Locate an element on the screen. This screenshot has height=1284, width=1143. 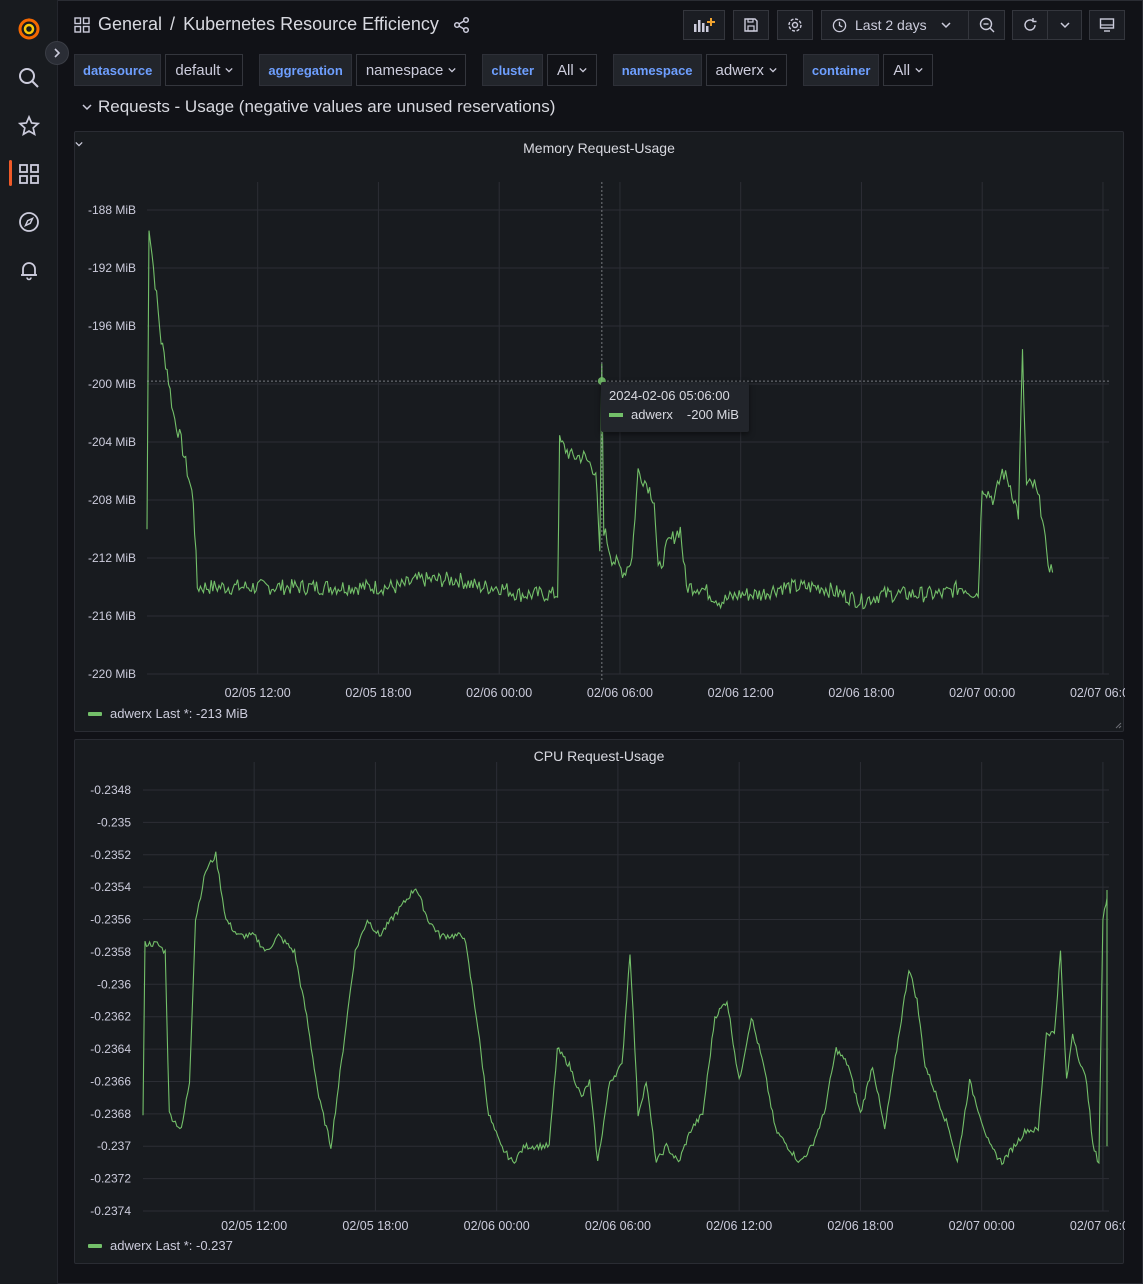
resize-handle-icon is located at coordinates (1118, 725).